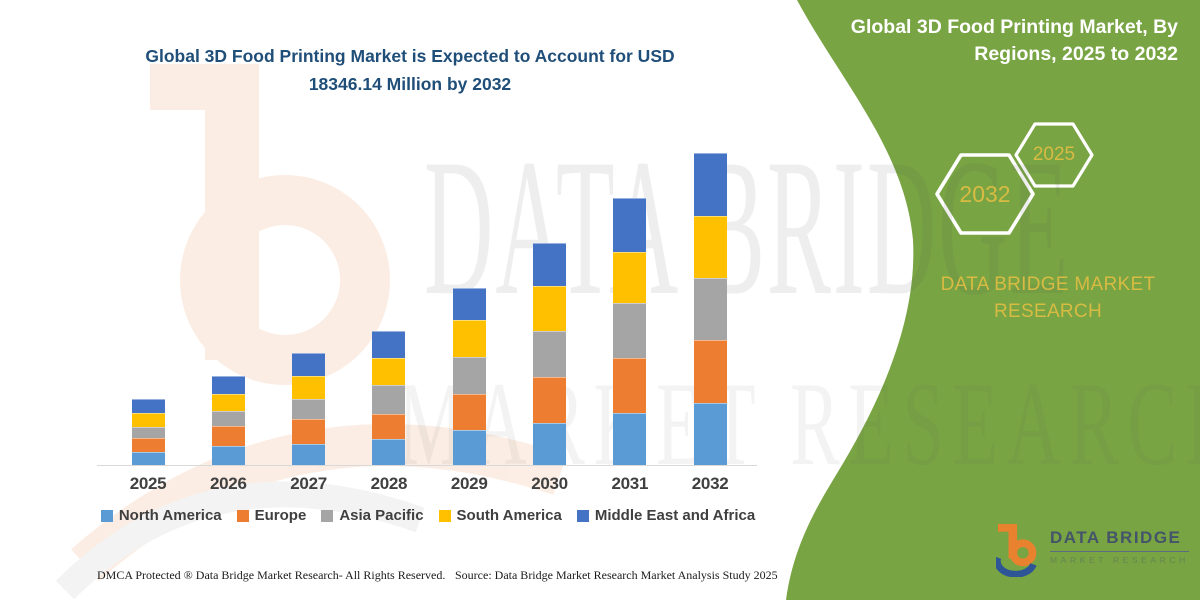 Image resolution: width=1200 pixels, height=600 pixels. I want to click on x-axis-label-2030: 2030, so click(549, 483).